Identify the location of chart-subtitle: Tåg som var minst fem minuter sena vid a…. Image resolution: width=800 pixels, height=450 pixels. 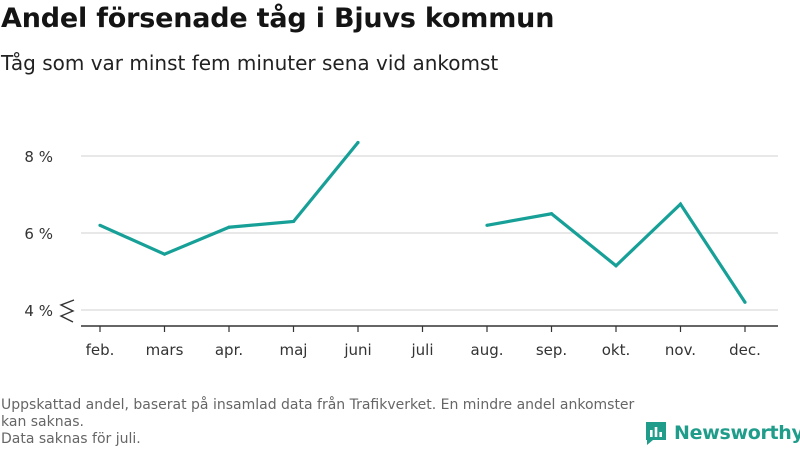
(250, 63).